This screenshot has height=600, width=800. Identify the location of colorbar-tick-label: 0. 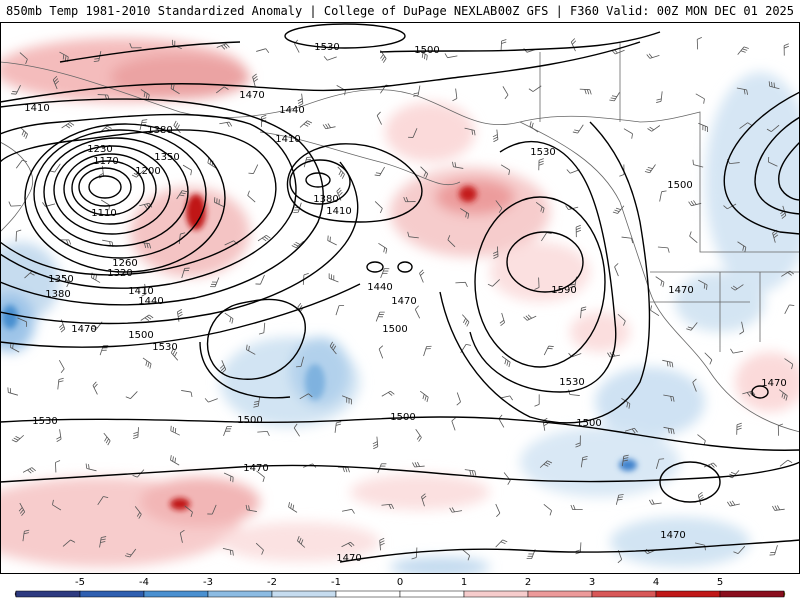
(400, 582).